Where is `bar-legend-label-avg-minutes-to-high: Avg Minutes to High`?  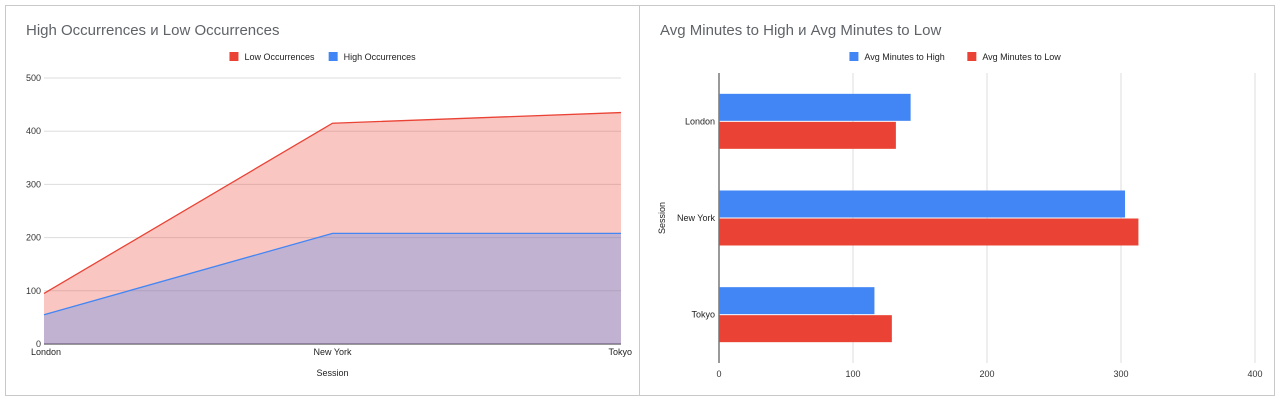
bar-legend-label-avg-minutes-to-high: Avg Minutes to High is located at coordinates (904, 57).